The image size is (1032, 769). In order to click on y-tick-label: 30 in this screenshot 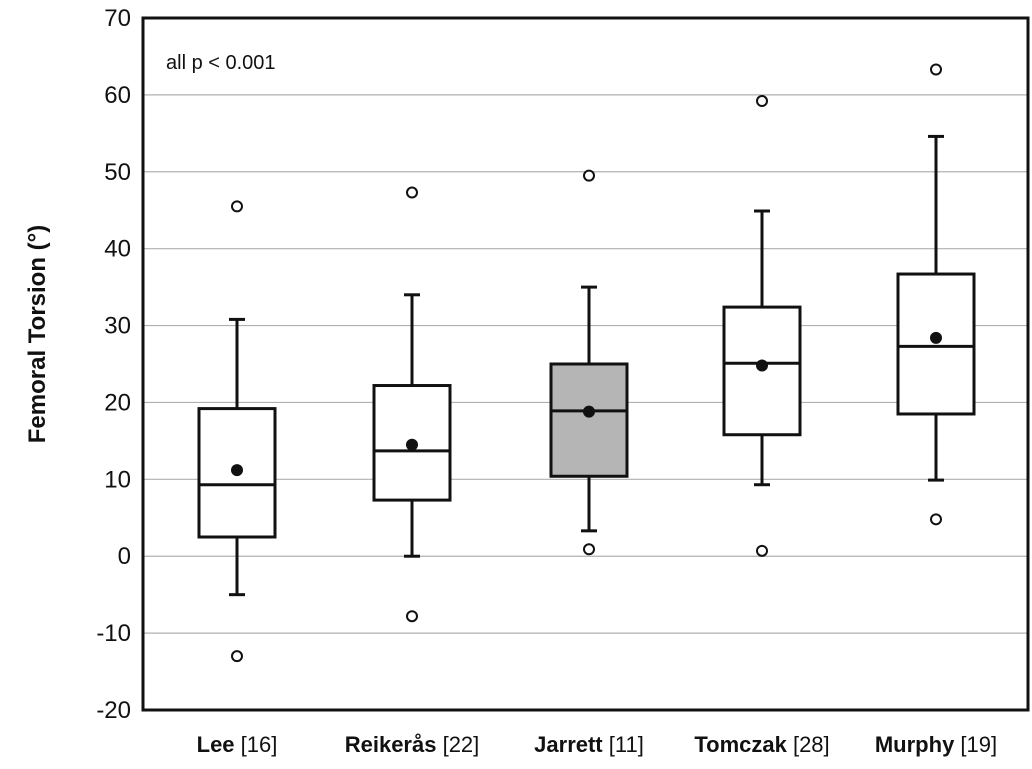, I will do `click(117, 326)`.